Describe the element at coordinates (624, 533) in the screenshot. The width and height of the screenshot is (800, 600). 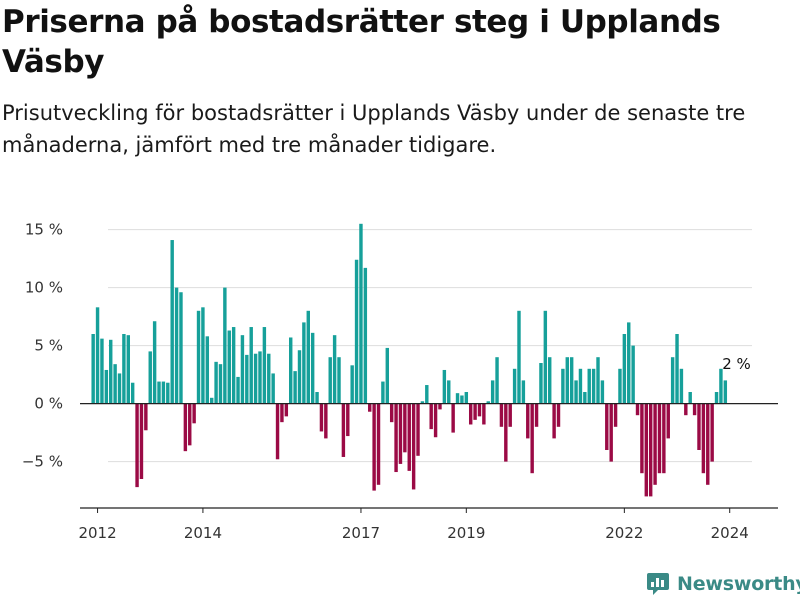
I see `x-tick-label: 2022` at that location.